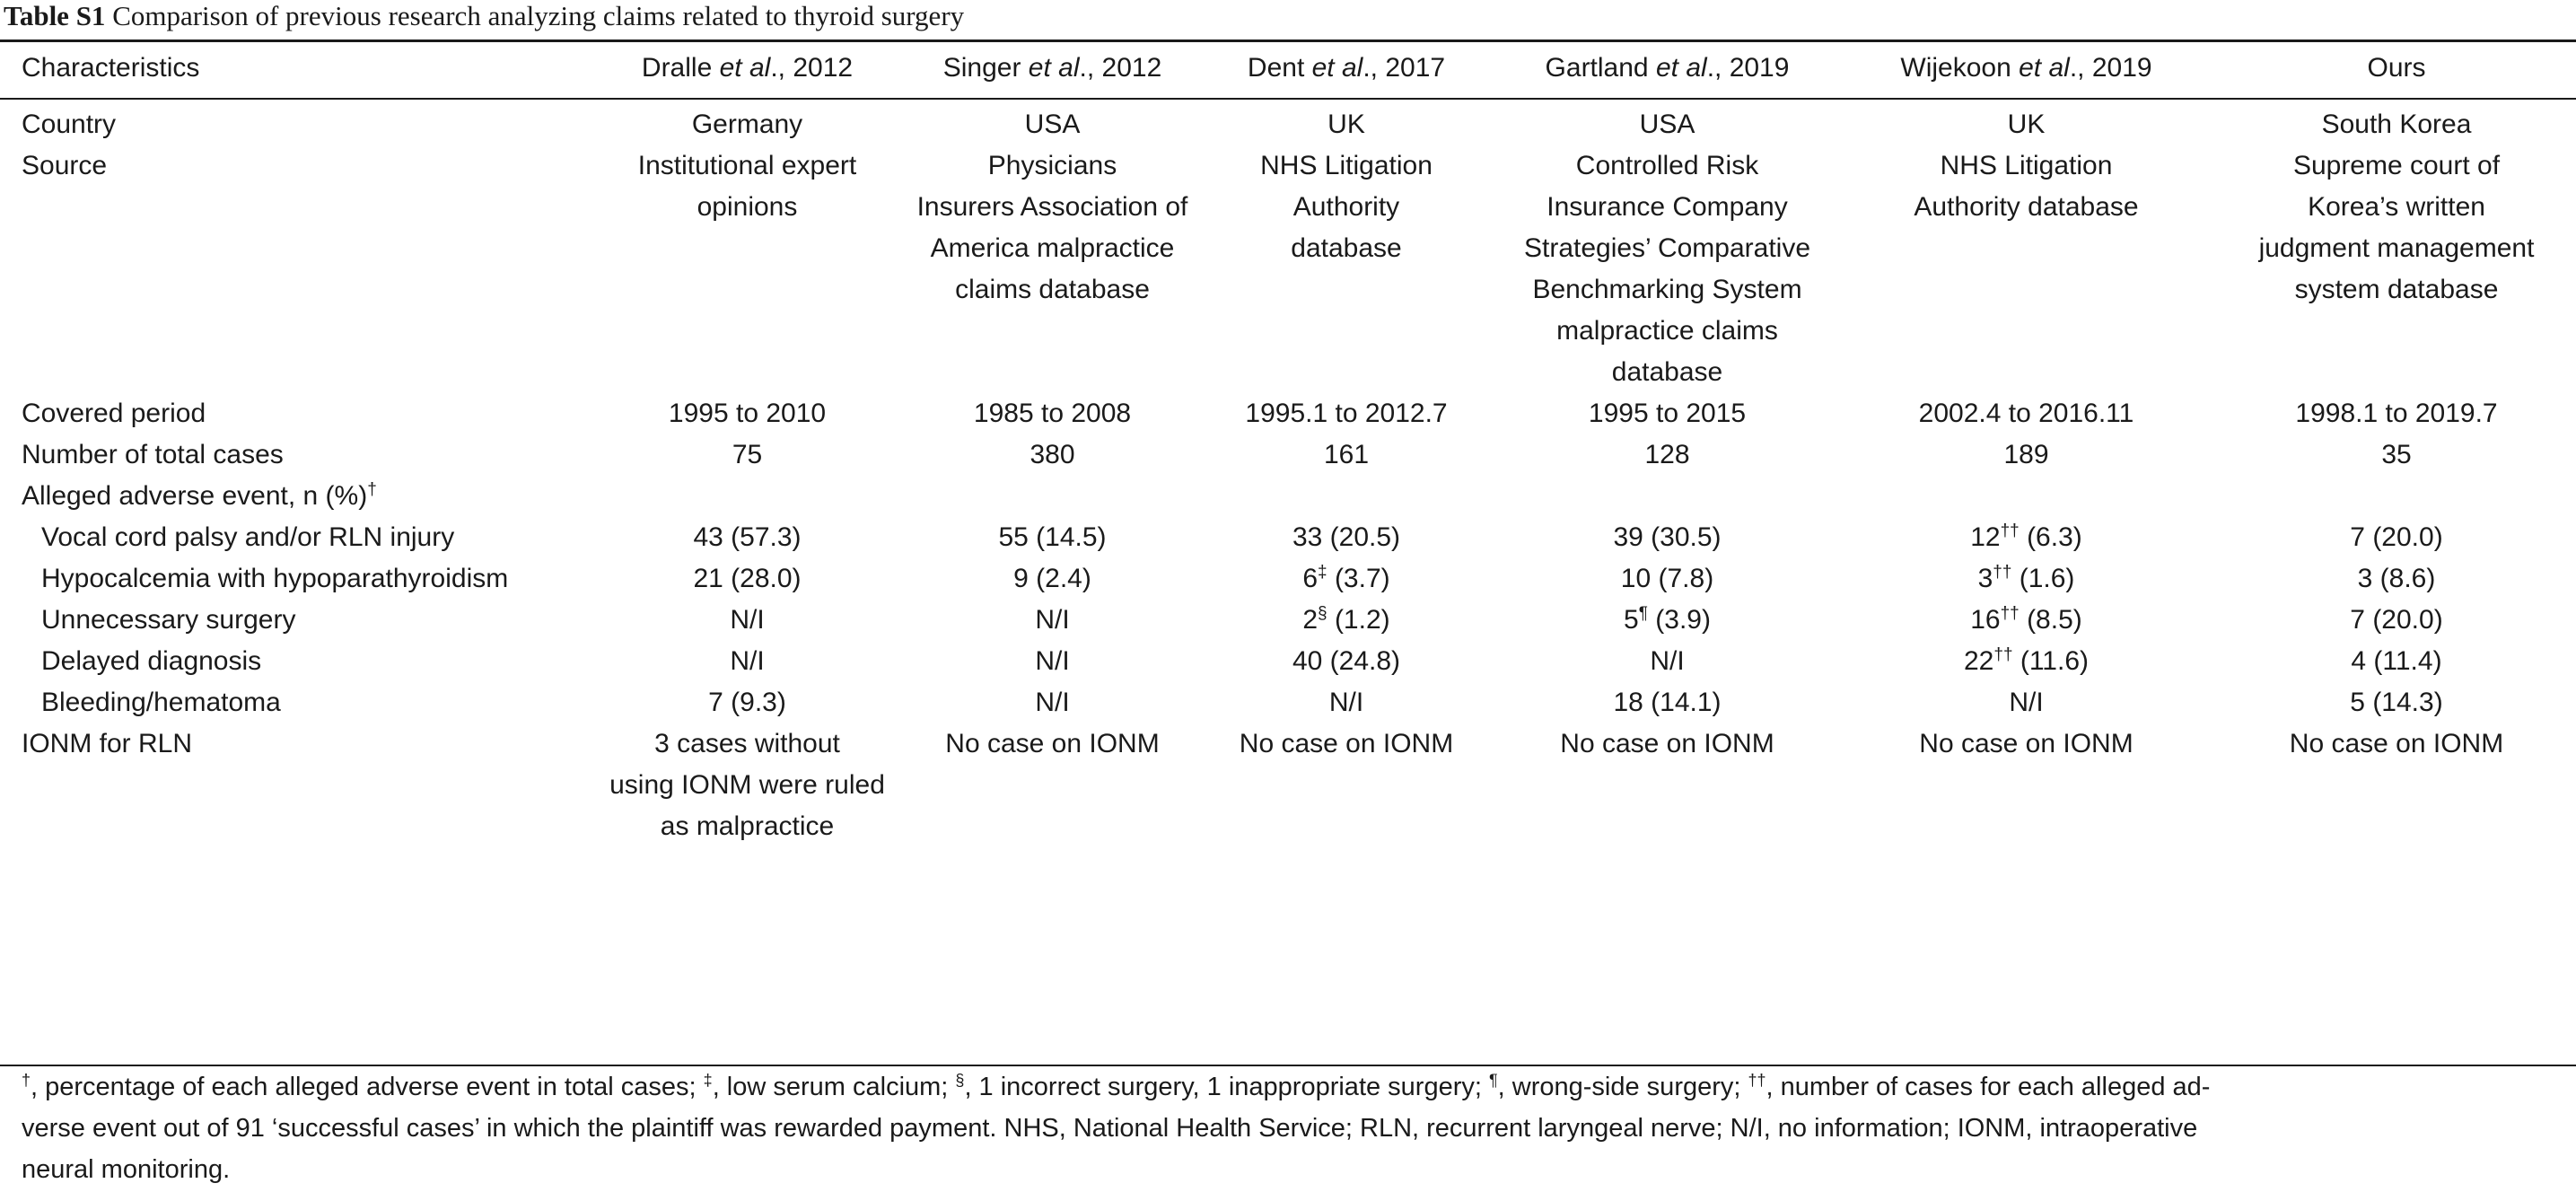 This screenshot has width=2576, height=1192. What do you see at coordinates (111, 68) in the screenshot?
I see `header-characteristics: Characteristics` at bounding box center [111, 68].